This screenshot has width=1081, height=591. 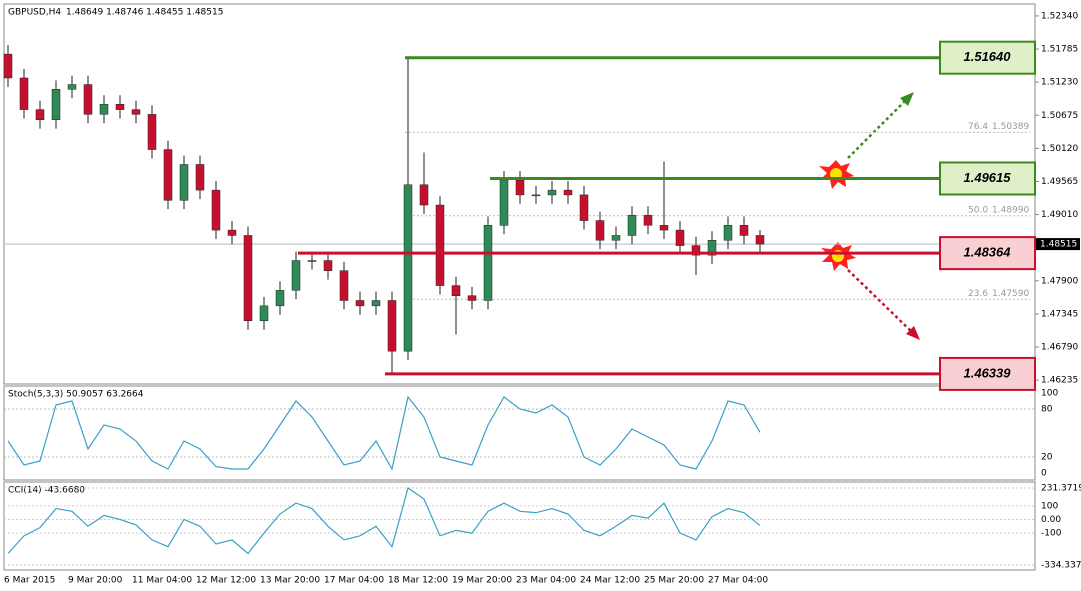 What do you see at coordinates (1059, 16) in the screenshot?
I see `y-tick-label: 1.52340` at bounding box center [1059, 16].